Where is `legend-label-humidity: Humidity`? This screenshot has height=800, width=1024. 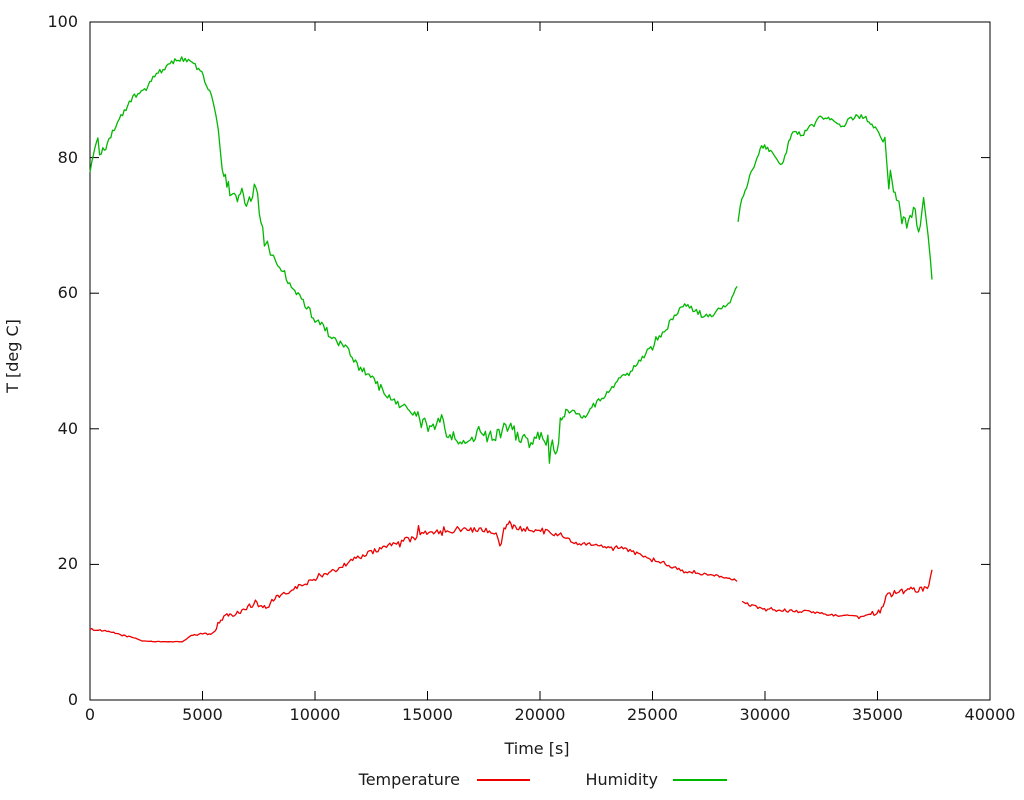 legend-label-humidity: Humidity is located at coordinates (621, 779).